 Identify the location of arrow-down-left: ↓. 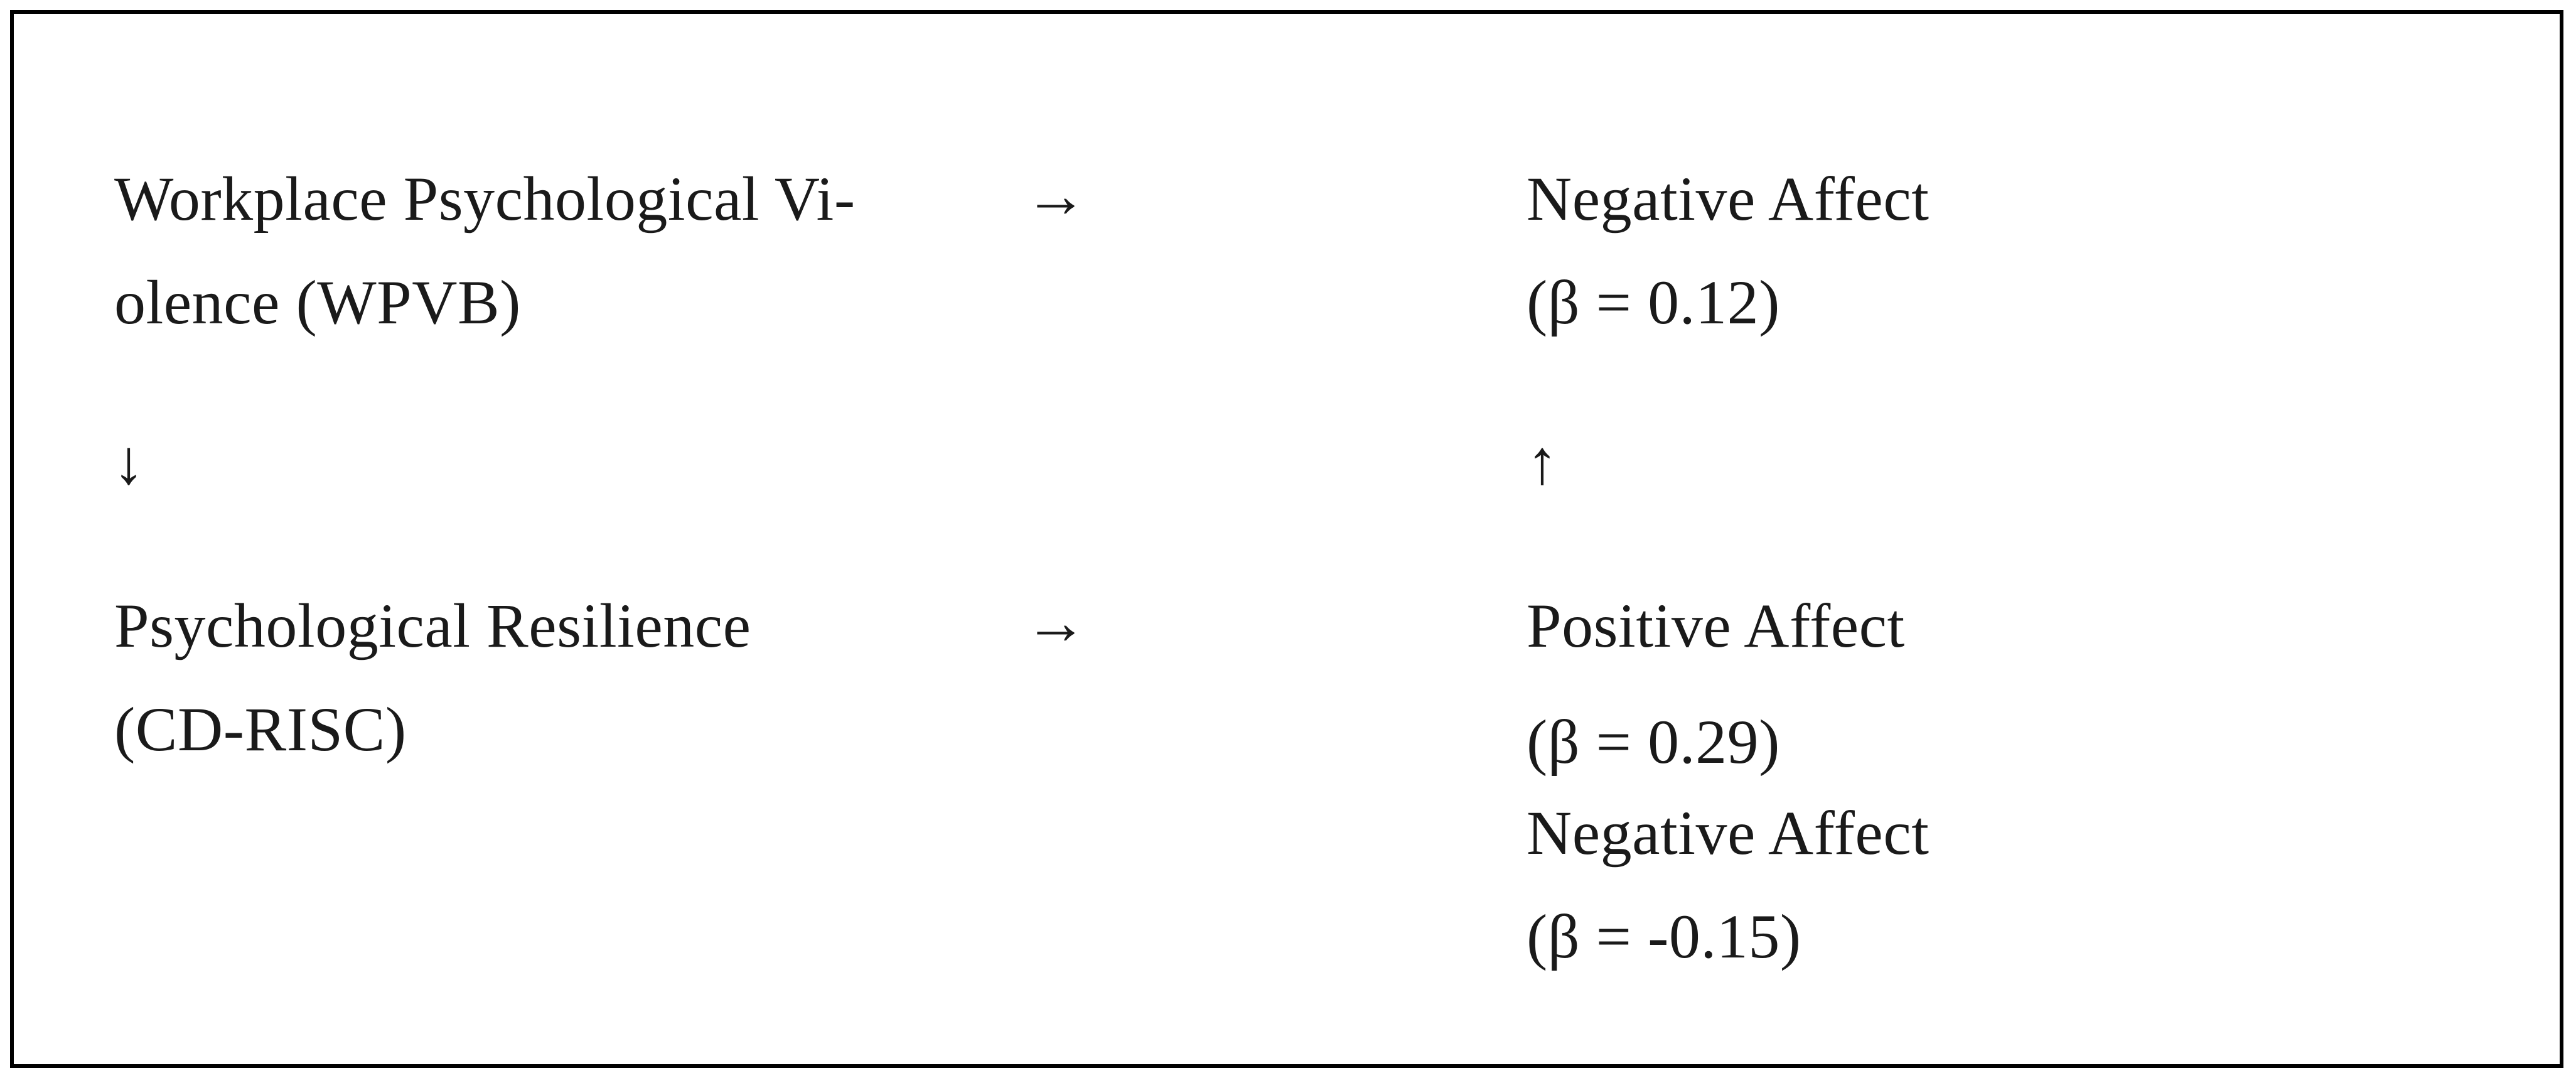
(128, 463).